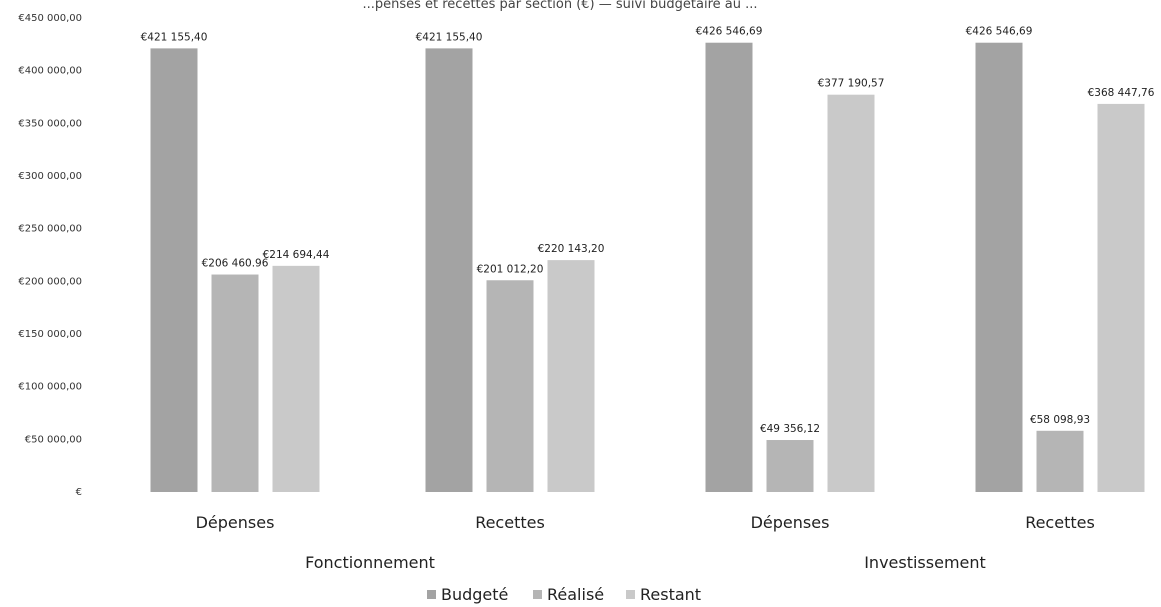 This screenshot has width=1161, height=607. I want to click on y-tick-label: €200 000,00, so click(50, 281).